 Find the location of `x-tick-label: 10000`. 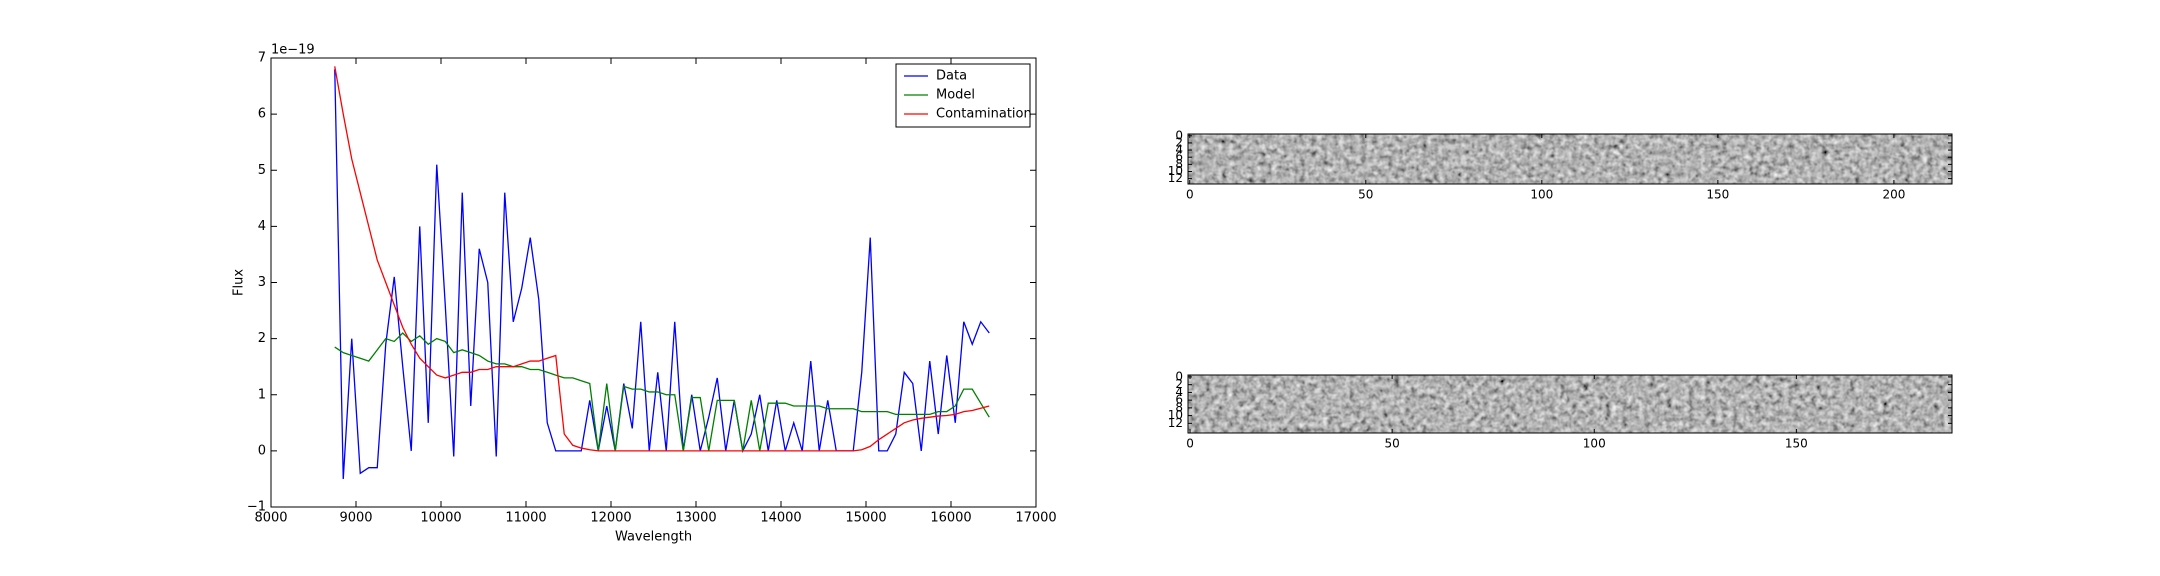

x-tick-label: 10000 is located at coordinates (440, 518).